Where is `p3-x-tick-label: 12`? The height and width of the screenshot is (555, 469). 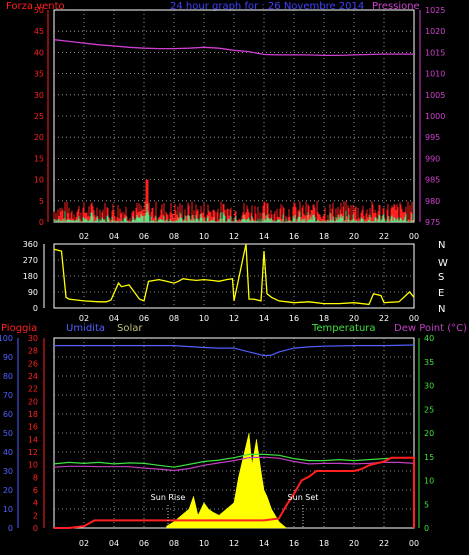 p3-x-tick-label: 12 is located at coordinates (234, 543).